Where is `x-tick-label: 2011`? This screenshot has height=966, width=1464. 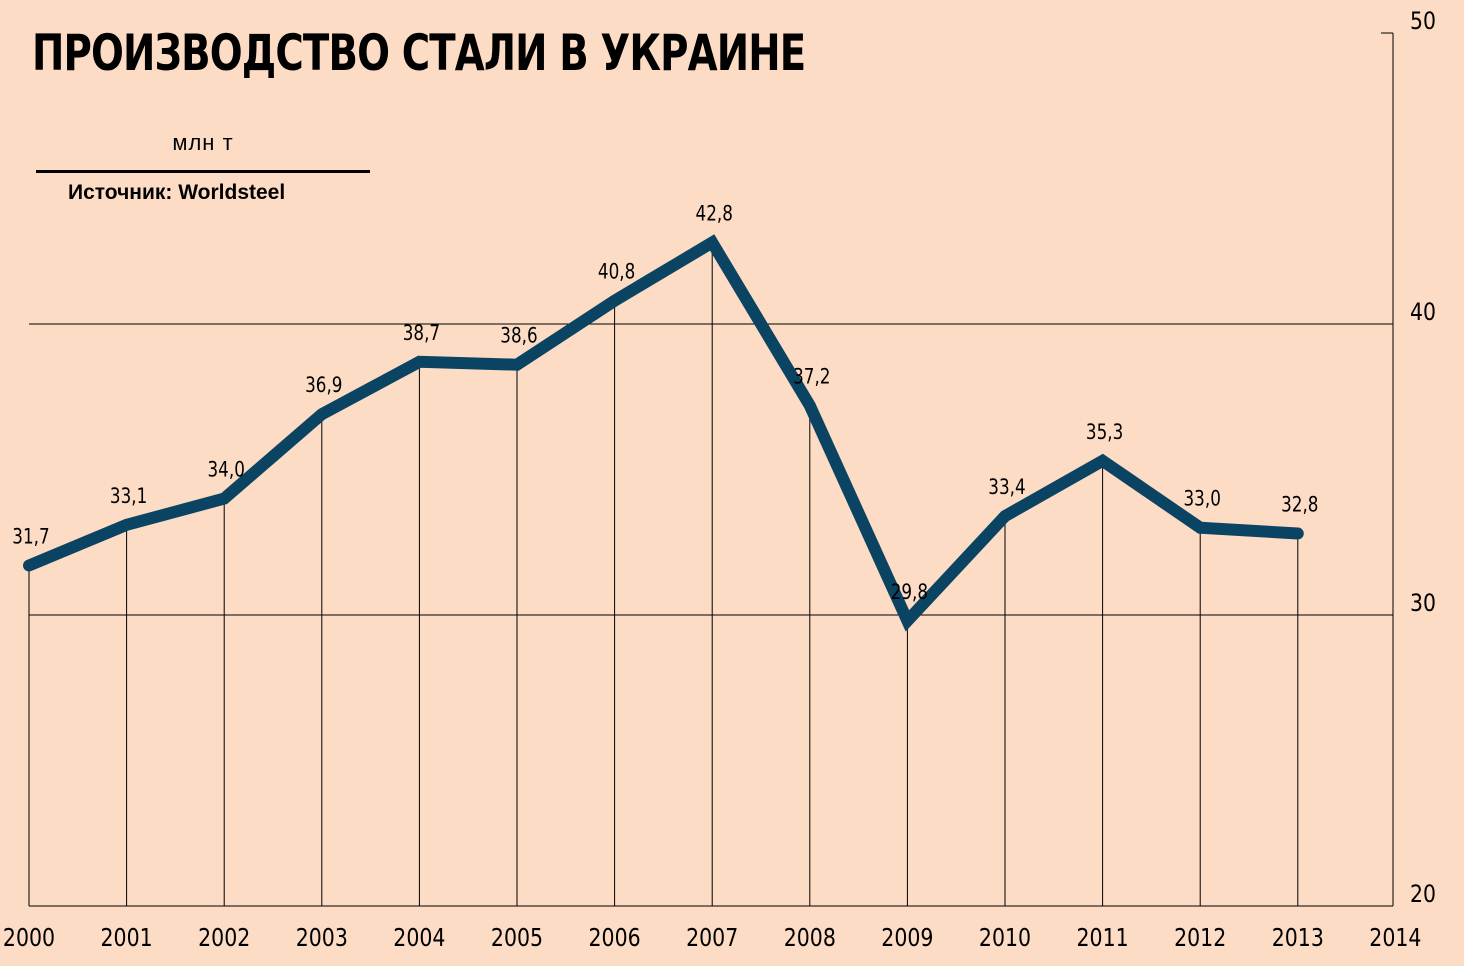 x-tick-label: 2011 is located at coordinates (1103, 938).